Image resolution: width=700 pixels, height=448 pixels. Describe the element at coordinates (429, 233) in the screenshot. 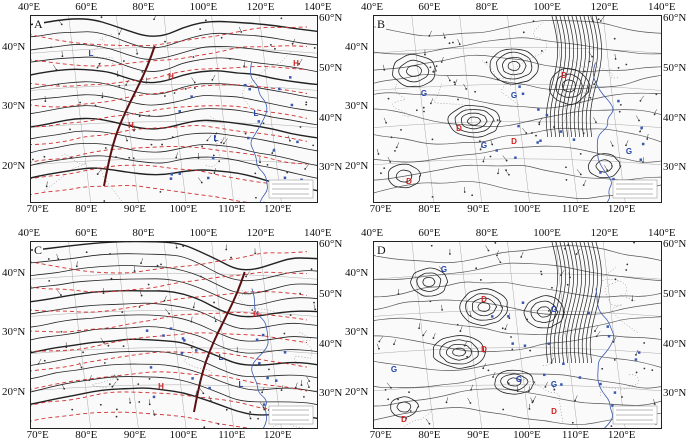

I see `top-axis-label: 60°E` at that location.